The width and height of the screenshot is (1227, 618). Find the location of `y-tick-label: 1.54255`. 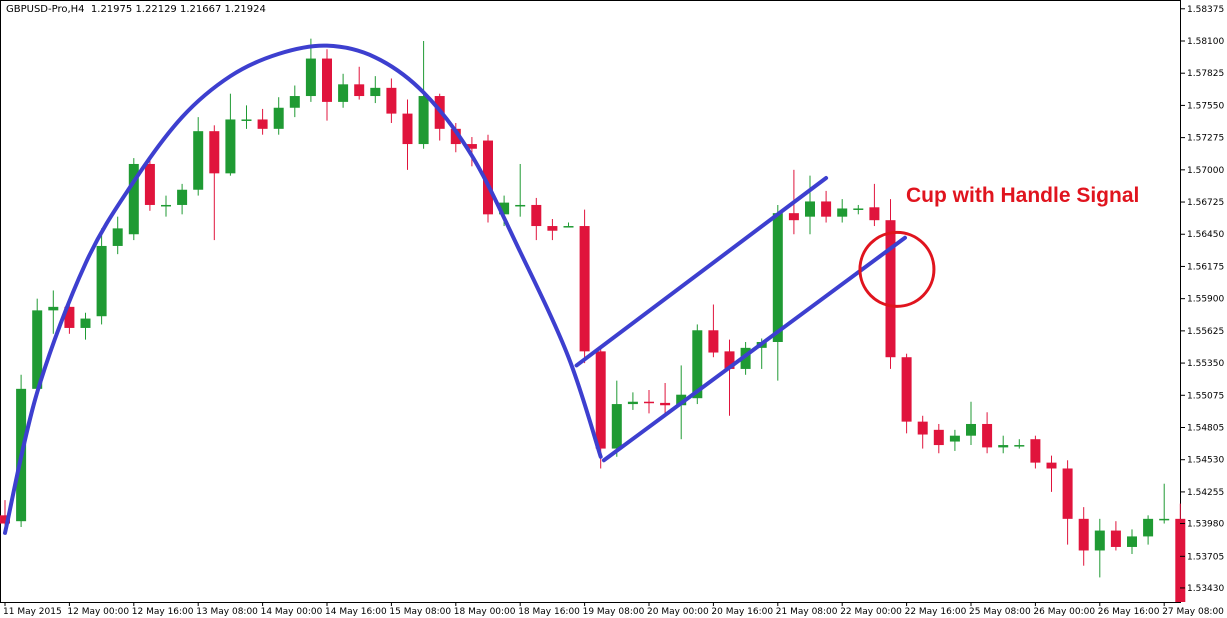

y-tick-label: 1.54255 is located at coordinates (1205, 493).